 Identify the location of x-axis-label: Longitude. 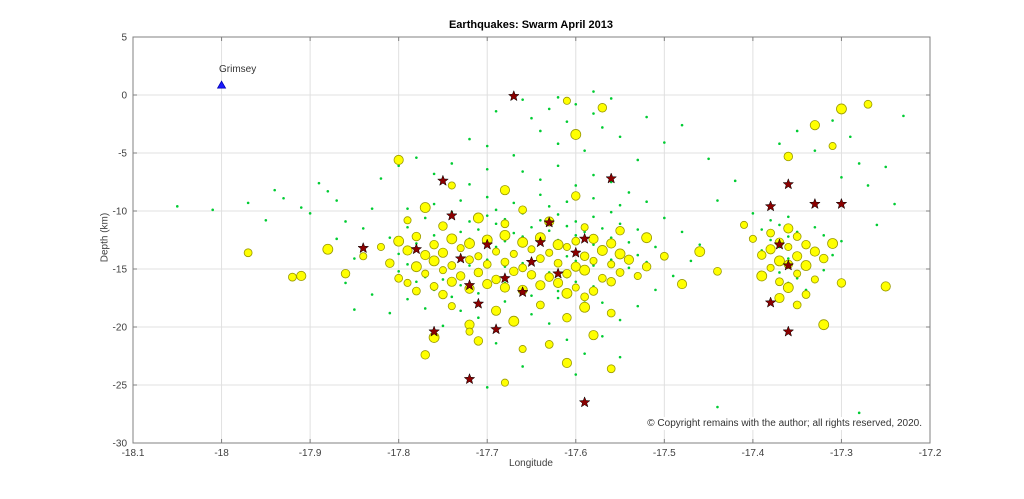
(531, 463).